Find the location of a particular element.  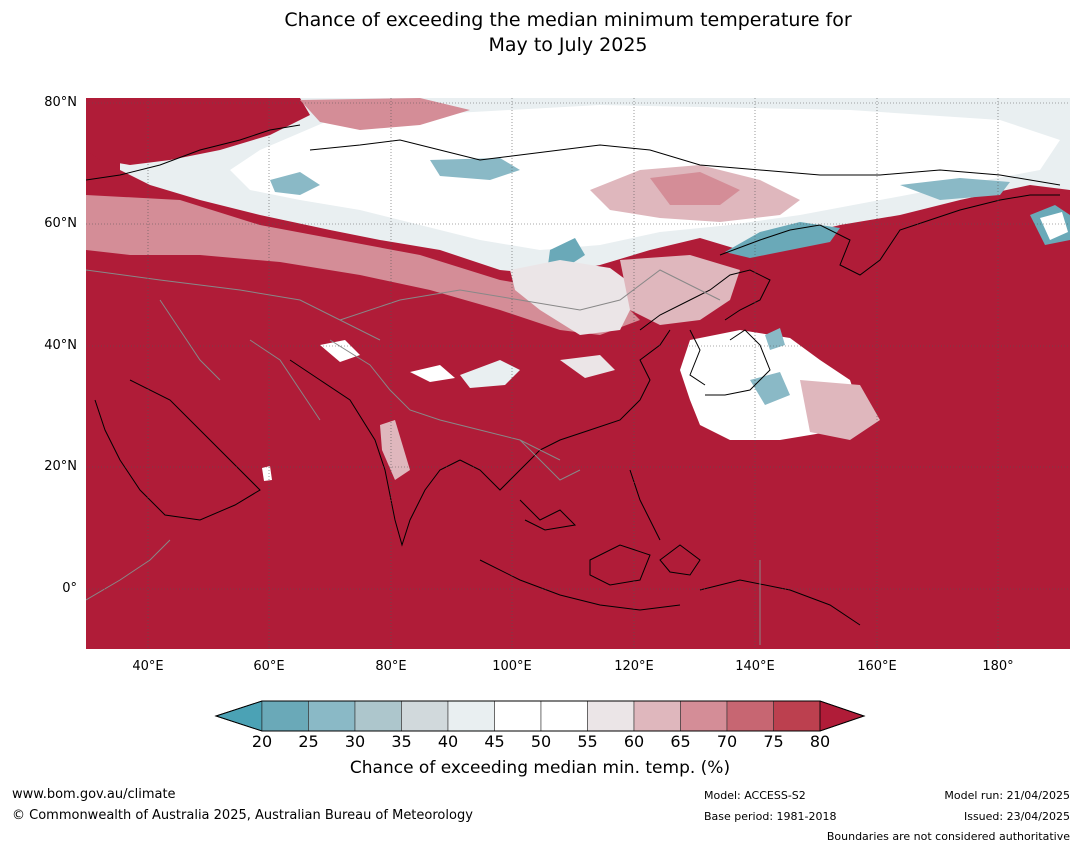

model-run-text: Model run: 21/04/2025 is located at coordinates (1007, 795).